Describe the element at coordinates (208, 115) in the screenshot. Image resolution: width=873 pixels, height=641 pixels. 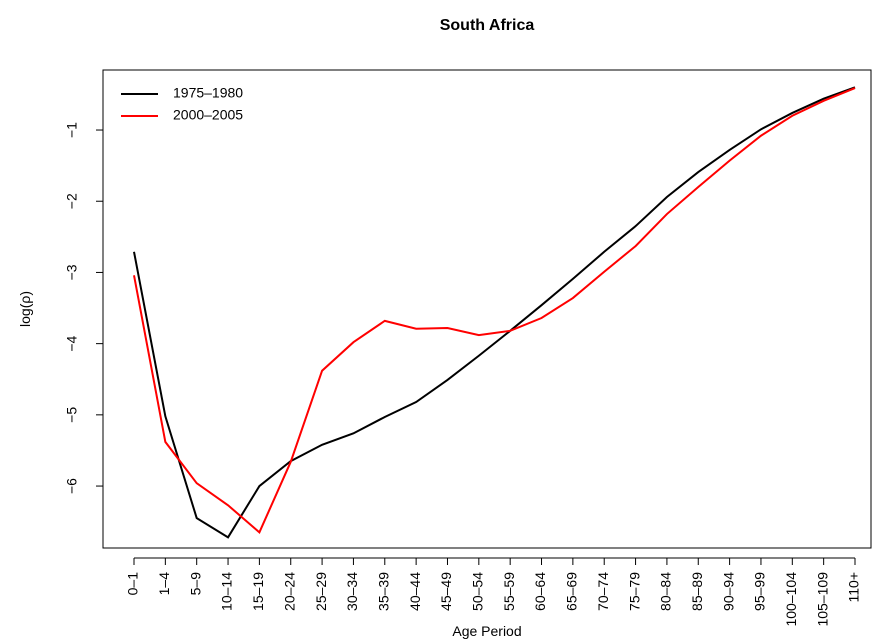
I see `legend-label: 2000–2005` at that location.